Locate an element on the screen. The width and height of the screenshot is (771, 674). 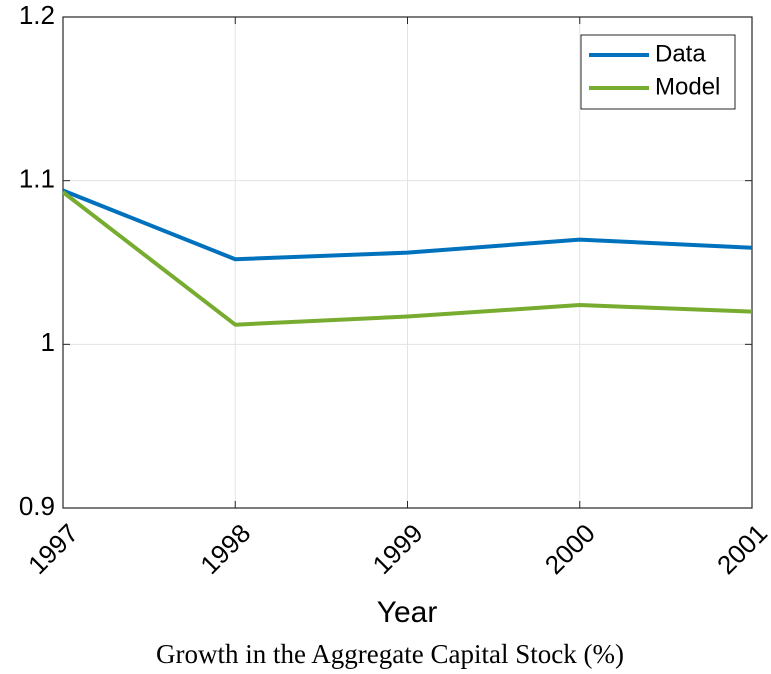
y-tick-label: 1 is located at coordinates (48, 342).